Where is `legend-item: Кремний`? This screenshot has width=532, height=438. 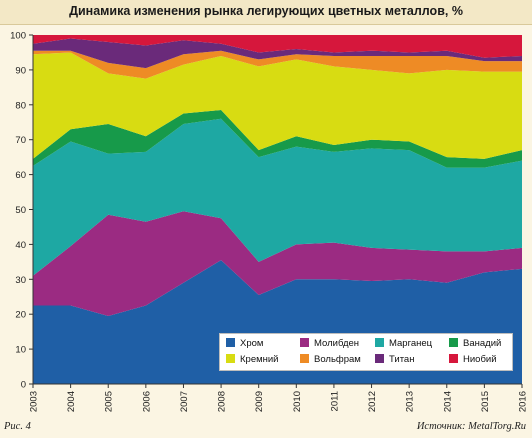 legend-item: Кремний is located at coordinates (252, 360).